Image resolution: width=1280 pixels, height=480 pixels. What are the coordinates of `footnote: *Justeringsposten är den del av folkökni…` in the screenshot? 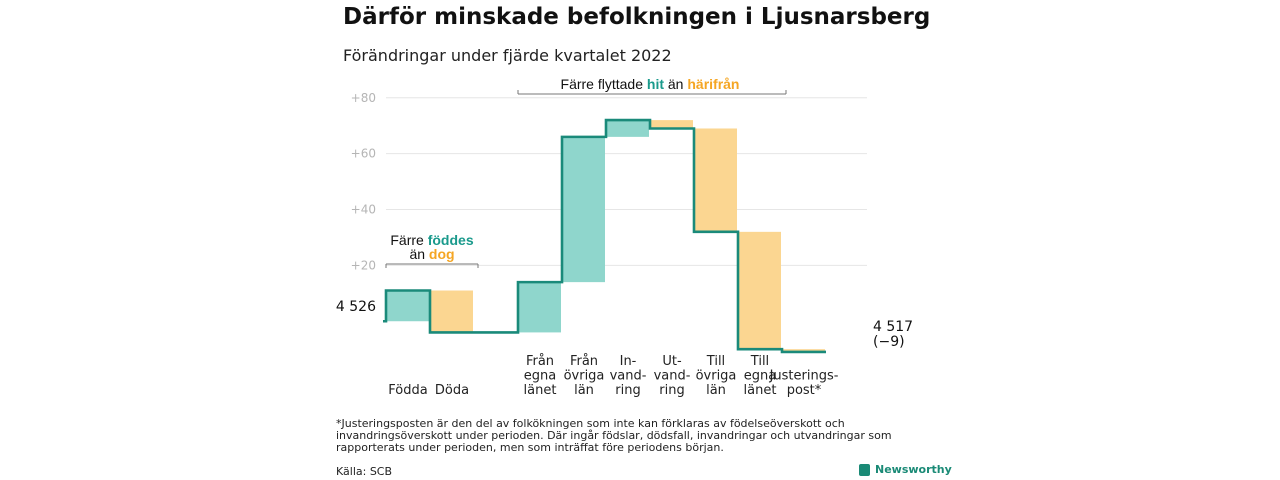 It's located at (614, 435).